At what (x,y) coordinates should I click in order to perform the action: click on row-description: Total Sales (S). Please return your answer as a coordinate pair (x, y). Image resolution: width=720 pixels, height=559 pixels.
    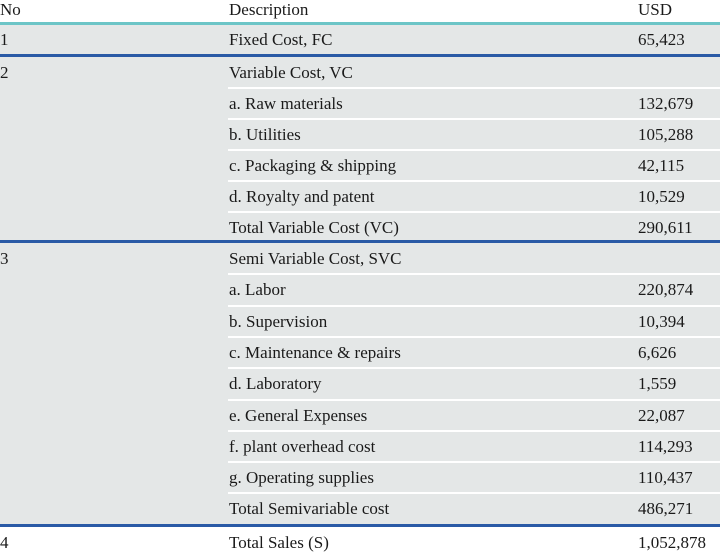
    Looking at the image, I should click on (279, 542).